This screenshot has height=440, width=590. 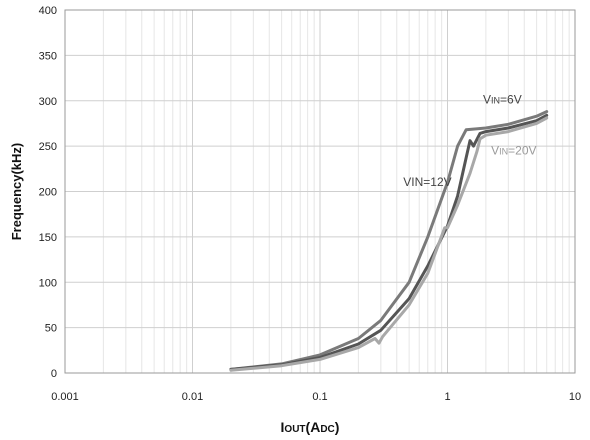 What do you see at coordinates (310, 427) in the screenshot?
I see `x-axis-title: IOUT(ADC)` at bounding box center [310, 427].